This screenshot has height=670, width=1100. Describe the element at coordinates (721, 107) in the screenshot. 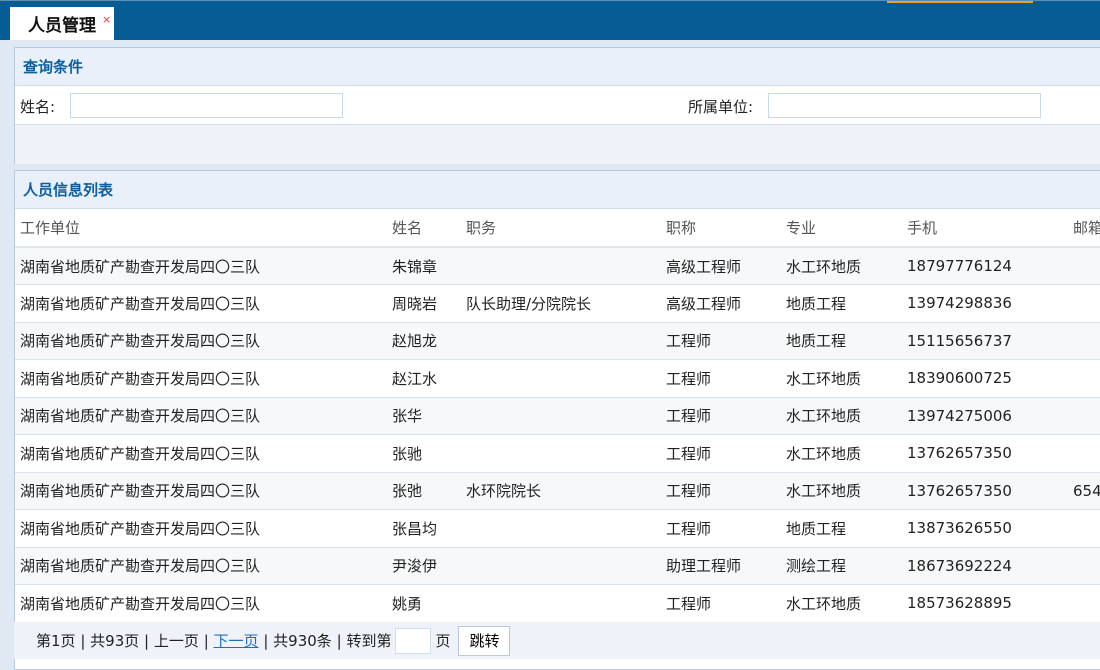

I see `unit-label: 所属单位:` at that location.